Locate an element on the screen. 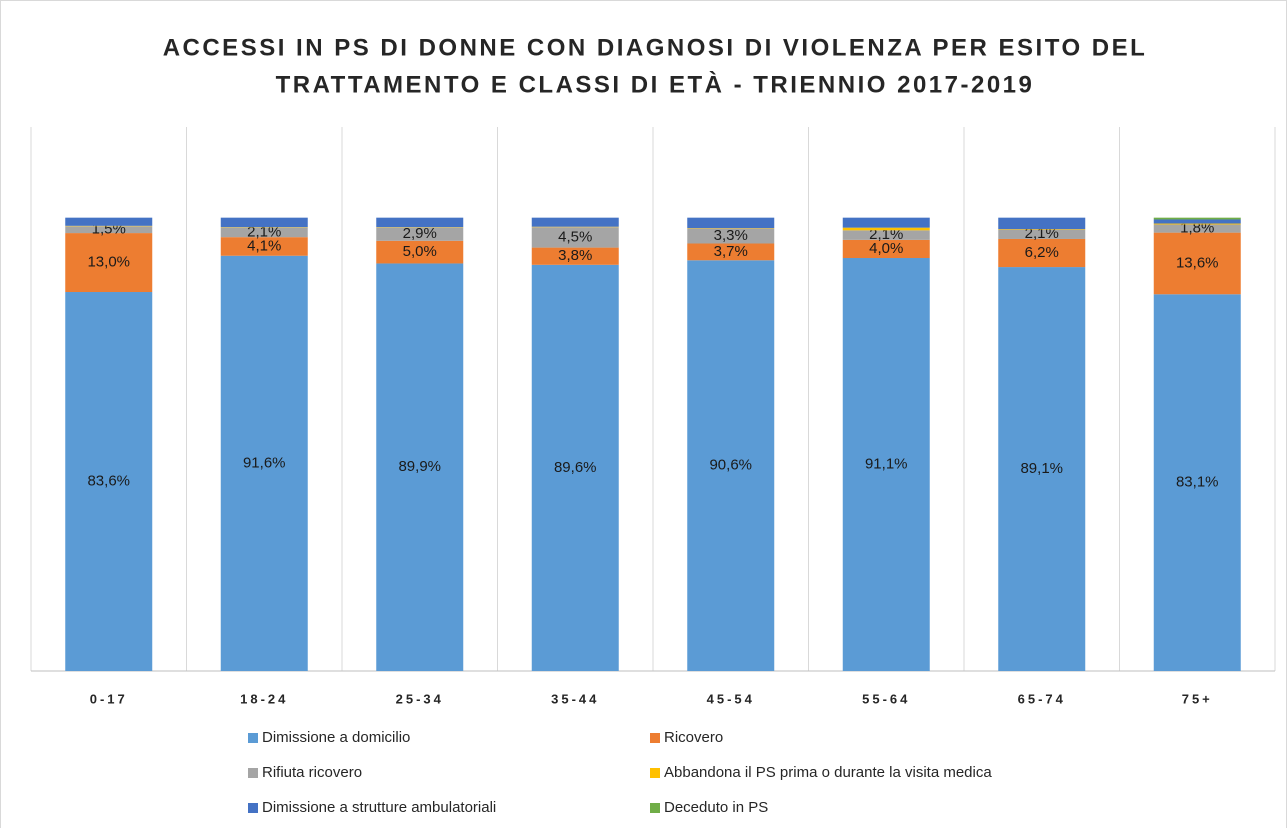 This screenshot has height=828, width=1287. x-tick-label: 35-44 is located at coordinates (575, 698).